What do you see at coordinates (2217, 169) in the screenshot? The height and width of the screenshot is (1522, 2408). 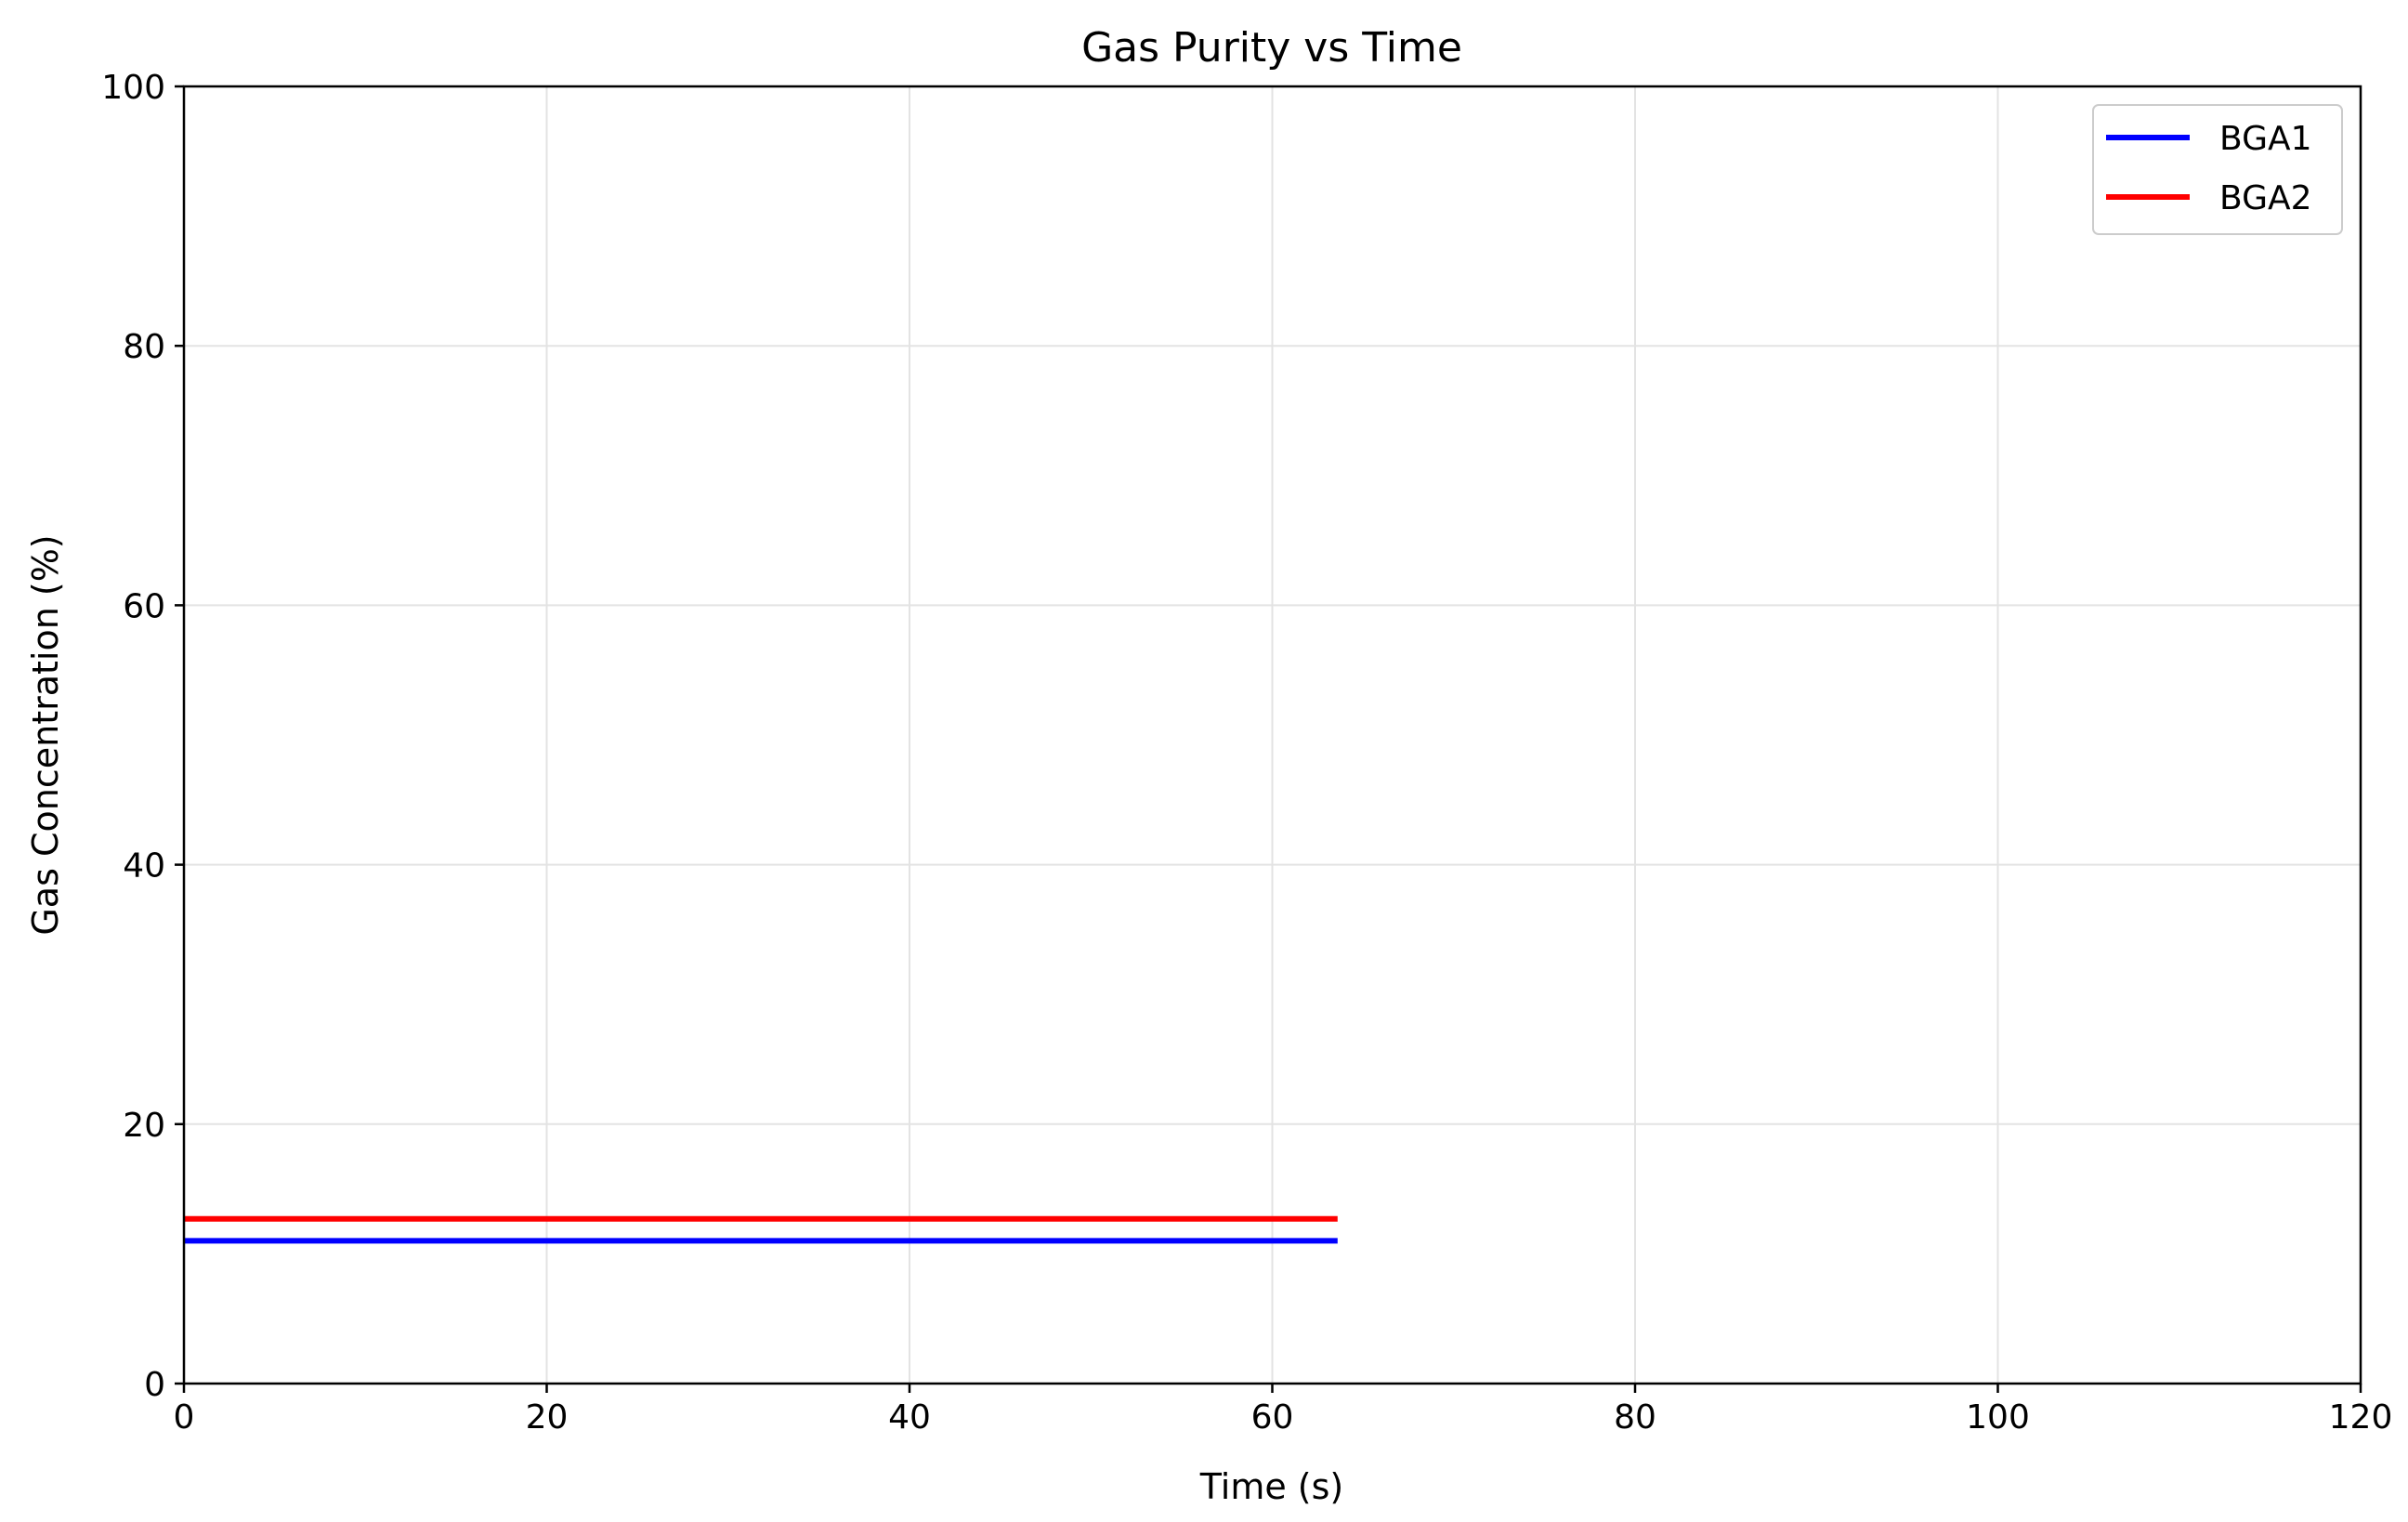 I see `legend: BGA1 BGA2` at bounding box center [2217, 169].